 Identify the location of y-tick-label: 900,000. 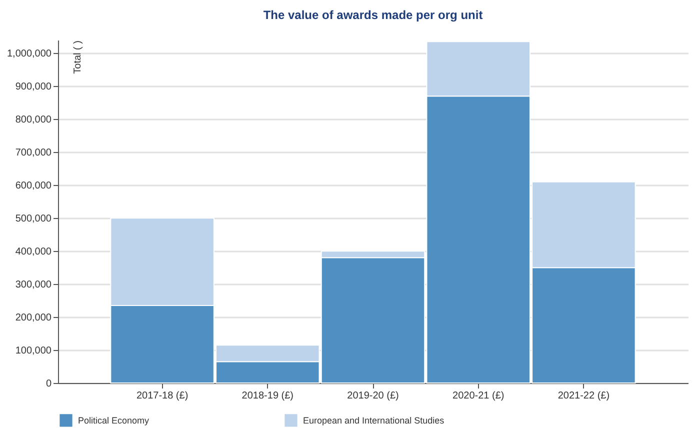
(33, 87).